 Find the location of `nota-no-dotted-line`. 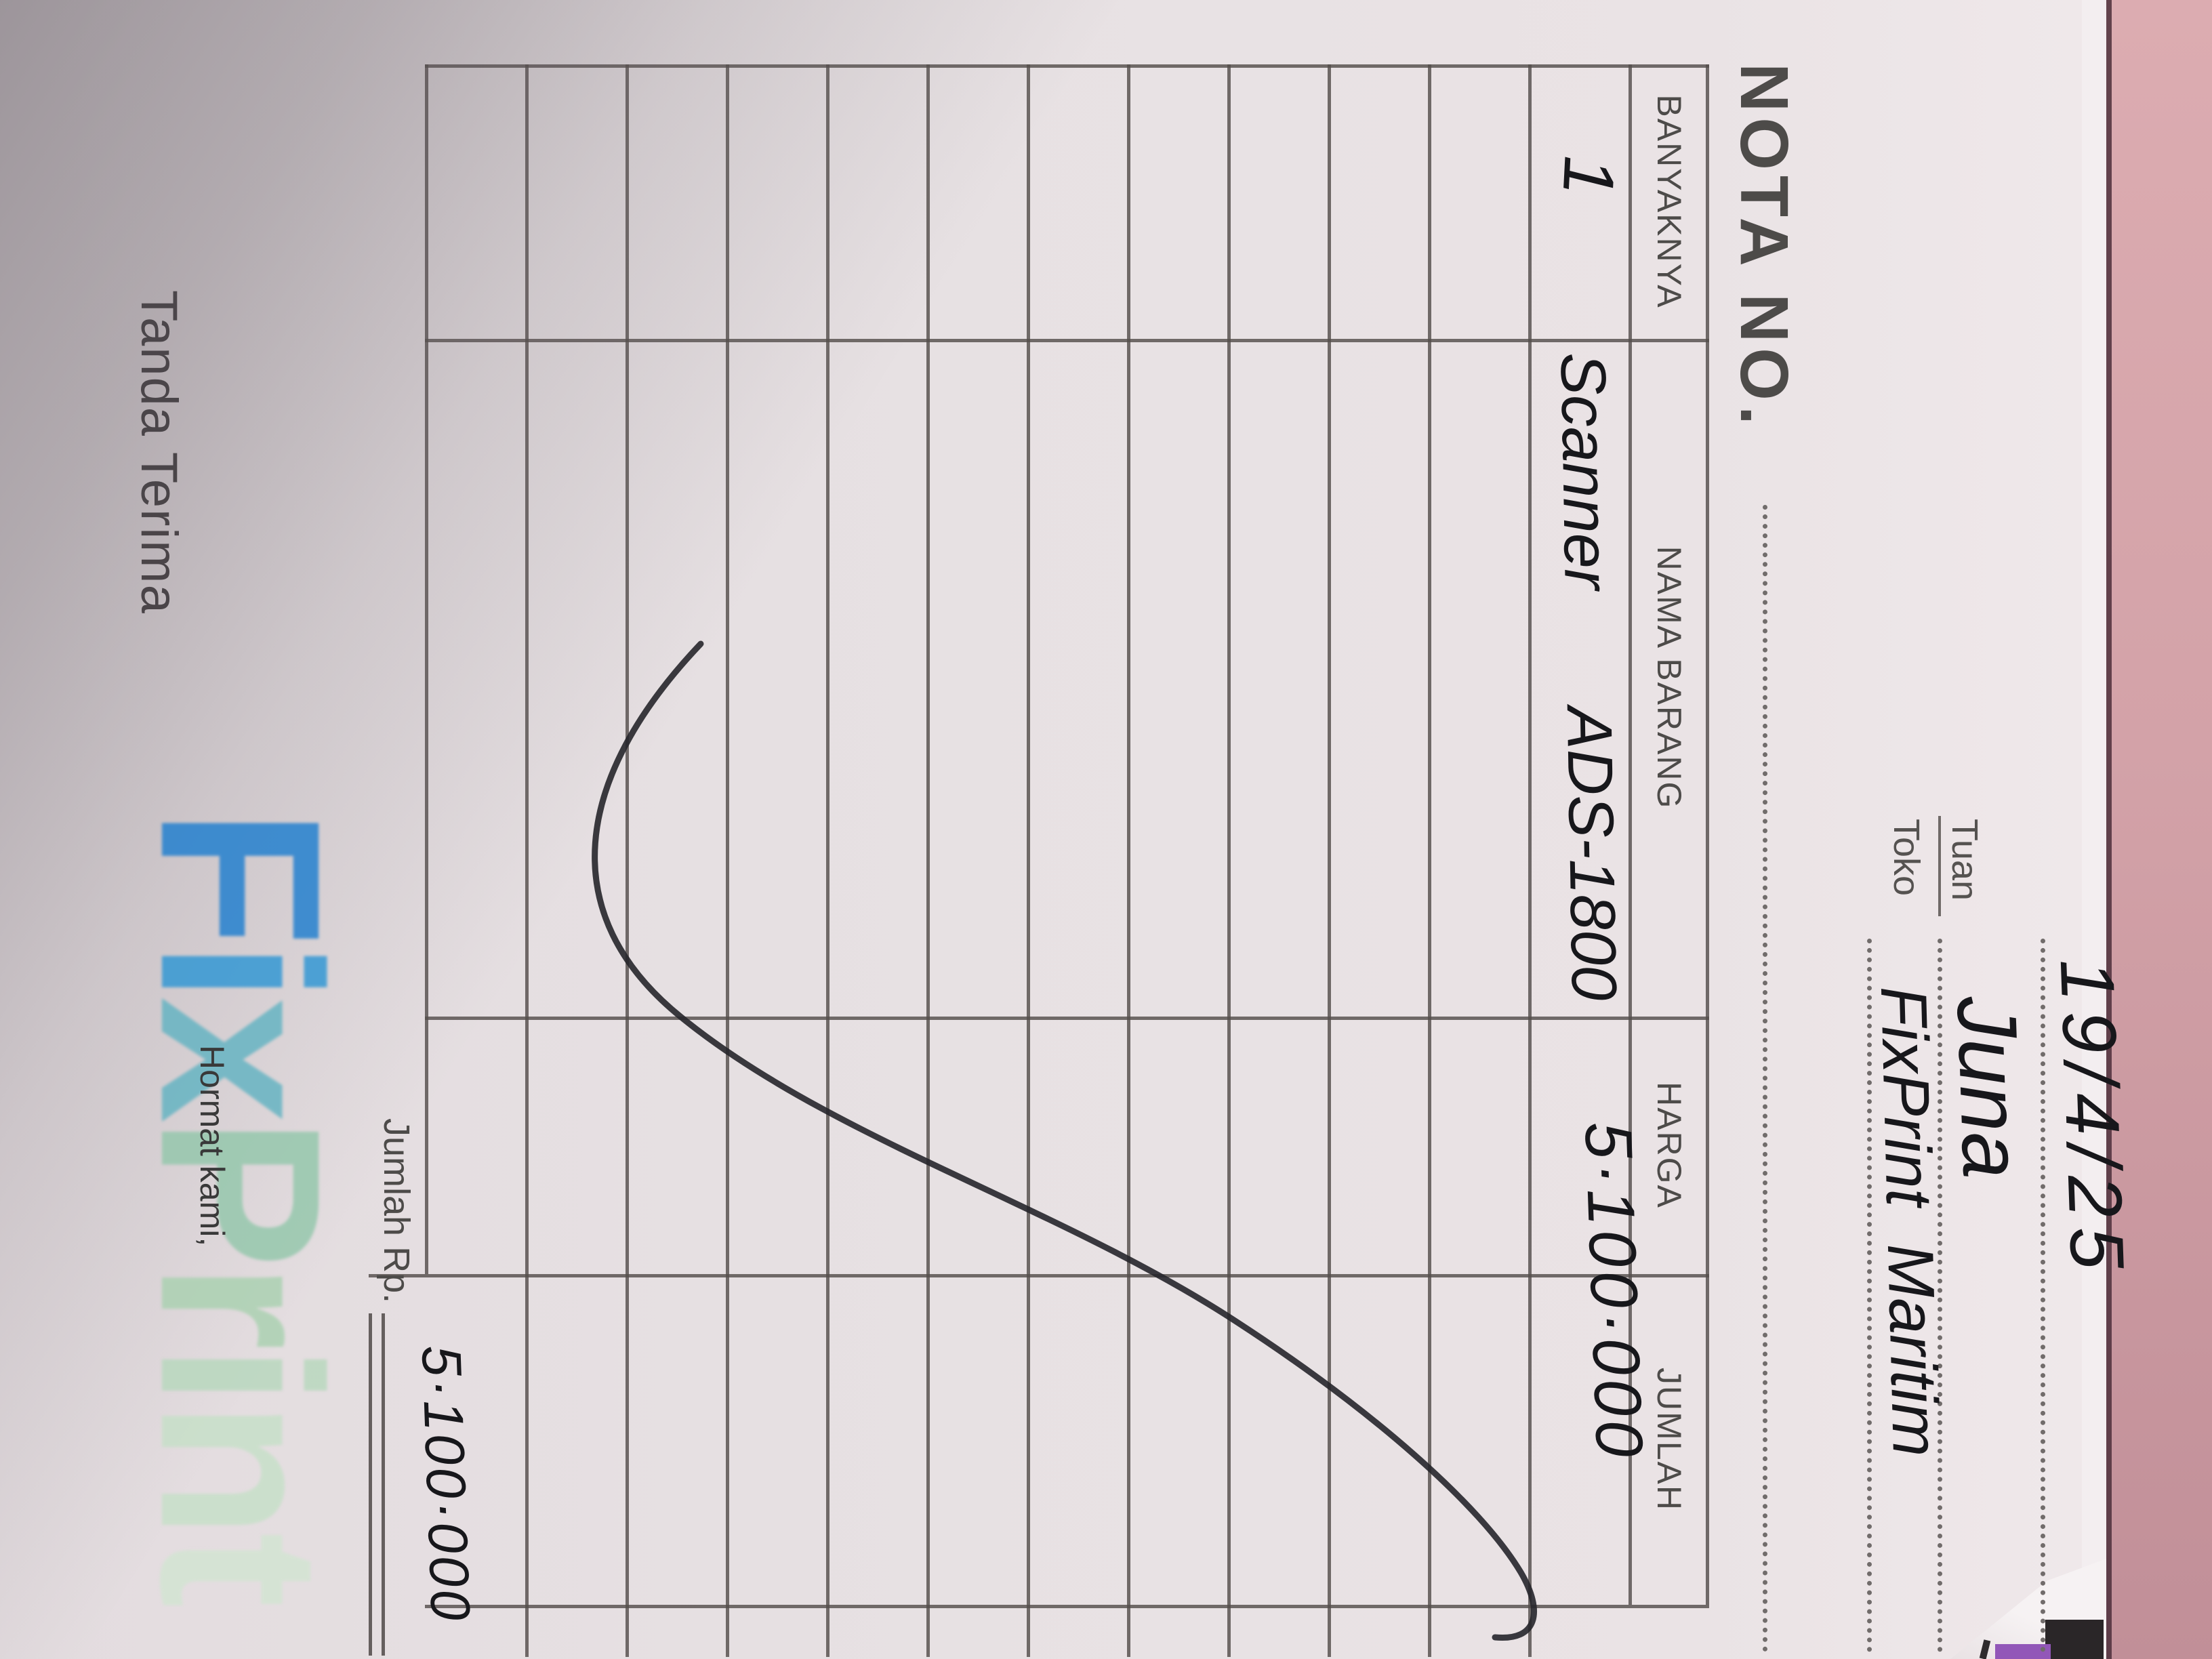

nota-no-dotted-line is located at coordinates (1765, 1078).